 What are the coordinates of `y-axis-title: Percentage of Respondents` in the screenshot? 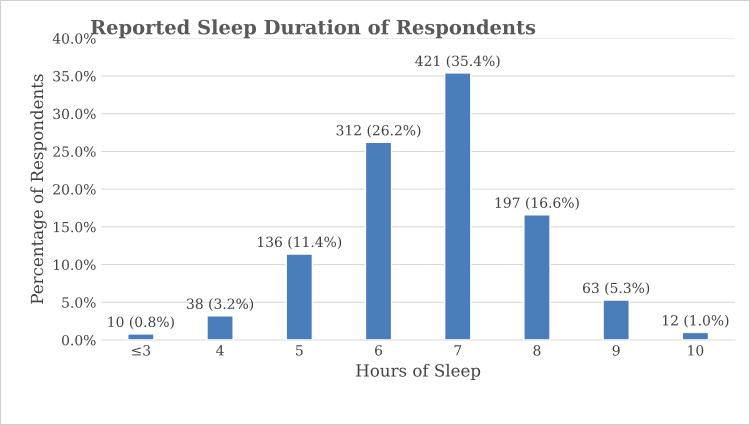 It's located at (38, 189).